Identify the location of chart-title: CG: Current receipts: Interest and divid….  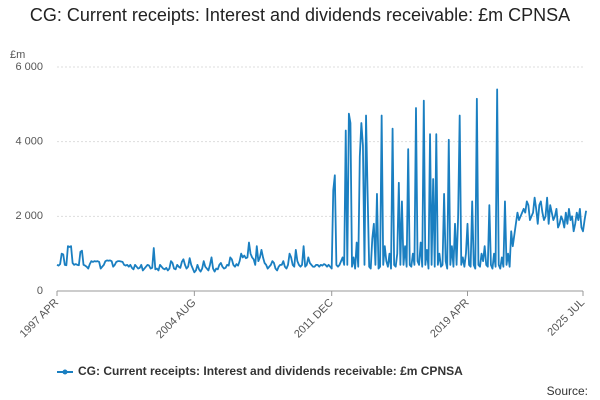
(300, 15).